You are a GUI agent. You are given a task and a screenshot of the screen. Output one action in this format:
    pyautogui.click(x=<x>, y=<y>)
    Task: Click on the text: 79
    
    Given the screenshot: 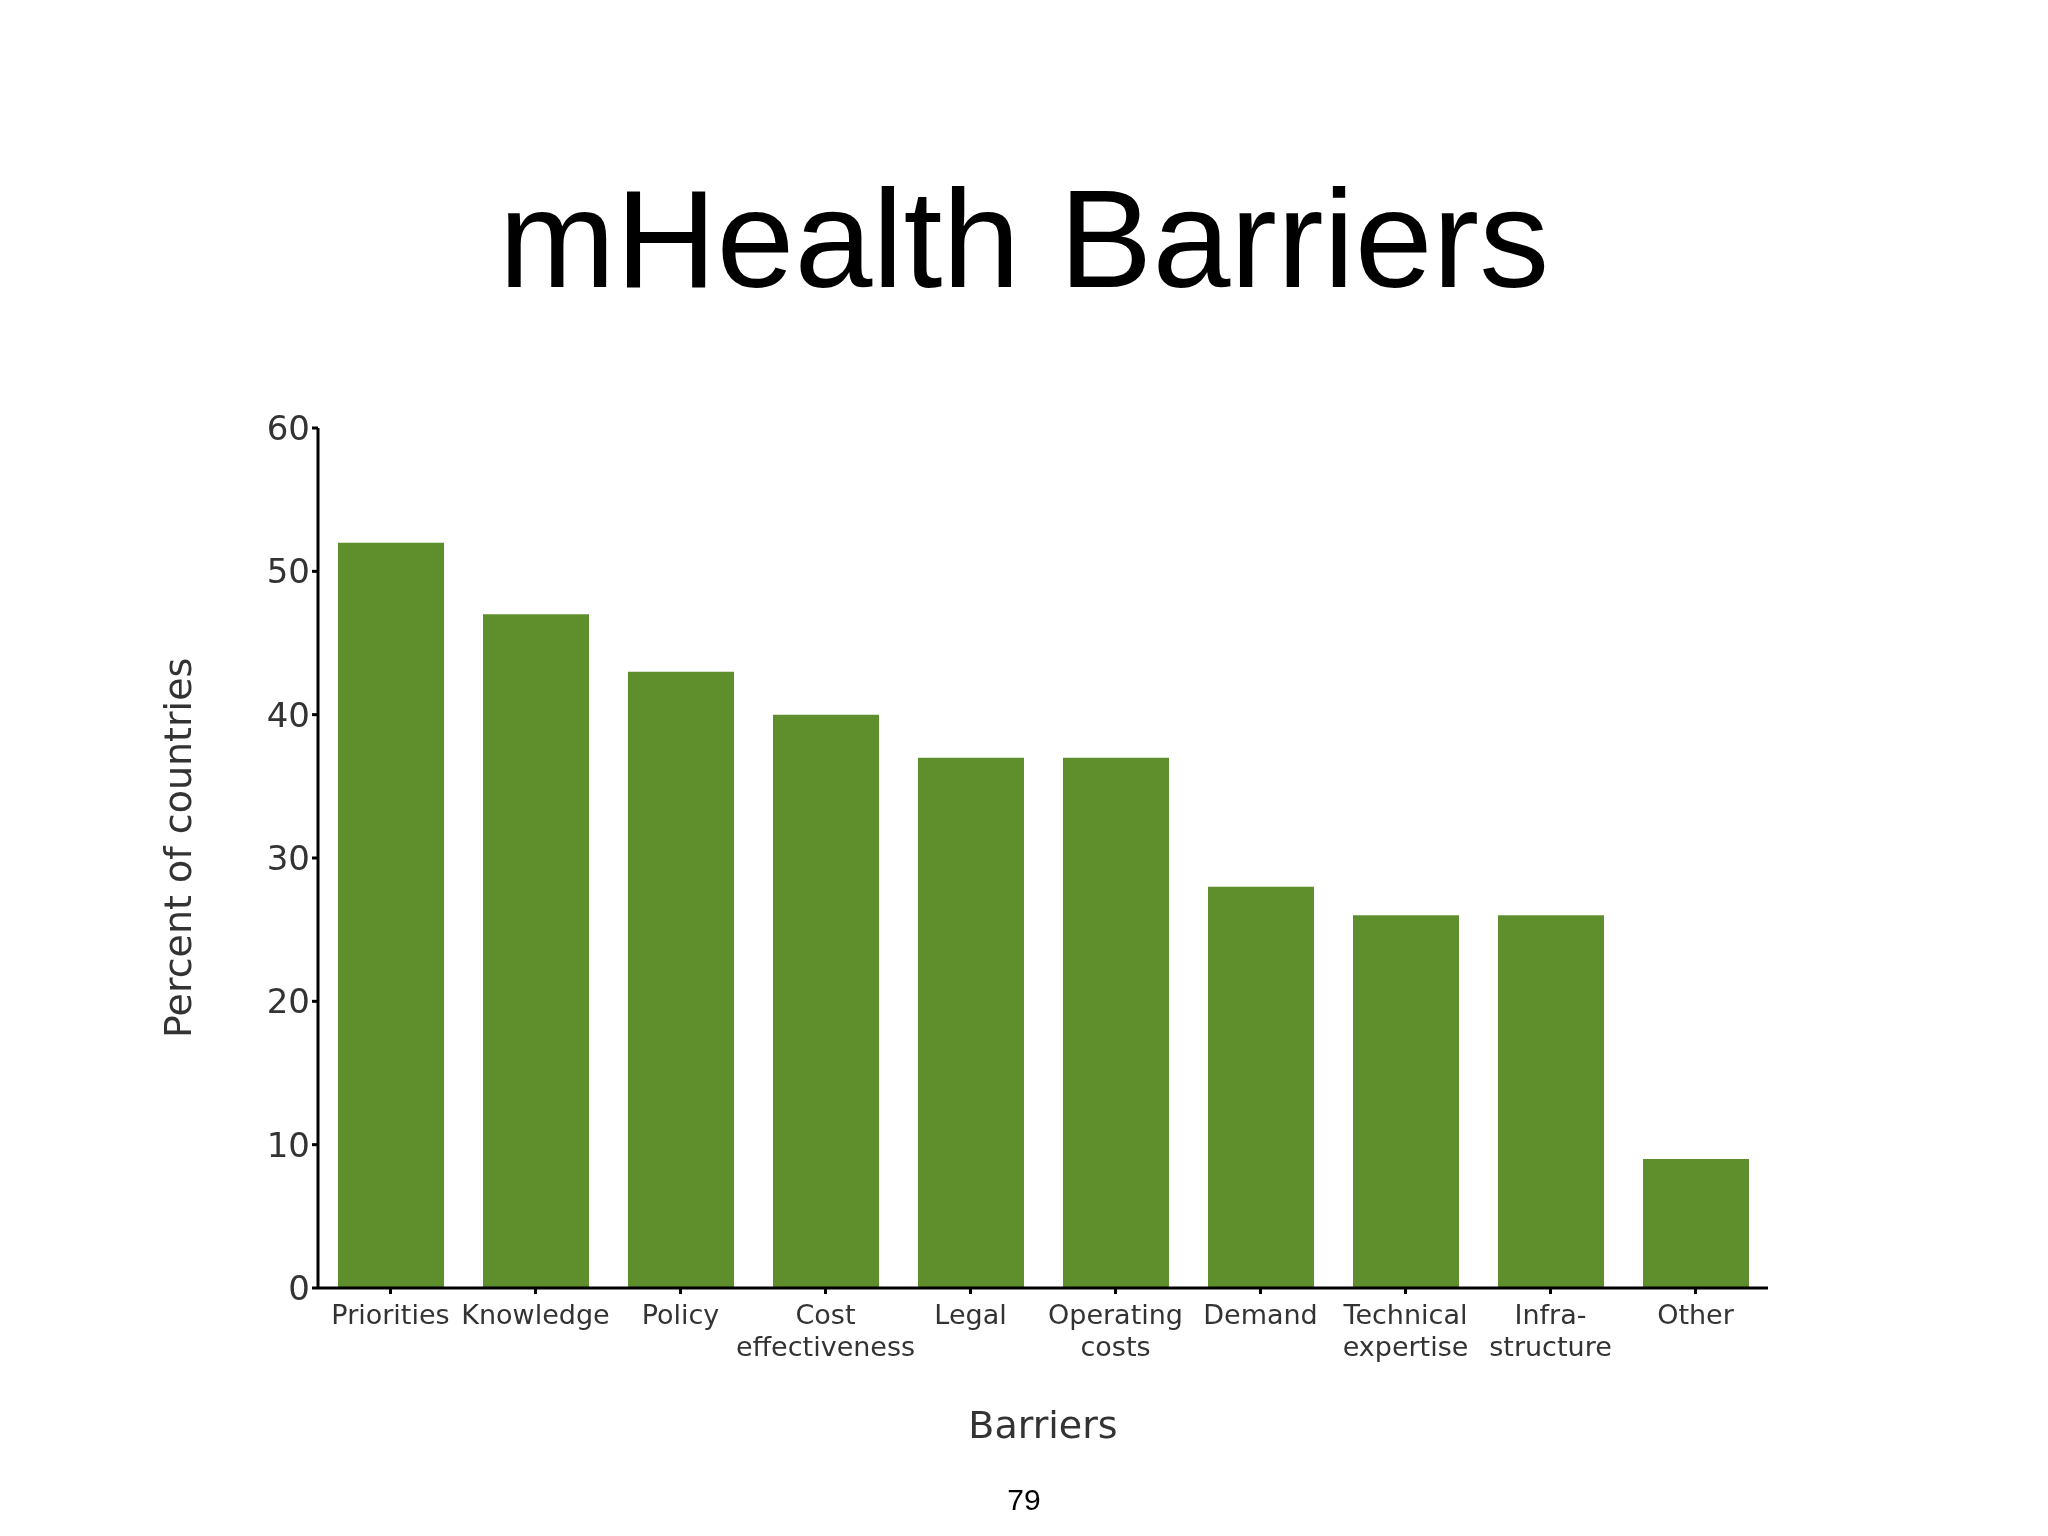 What is the action you would take?
    pyautogui.click(x=1024, y=1500)
    